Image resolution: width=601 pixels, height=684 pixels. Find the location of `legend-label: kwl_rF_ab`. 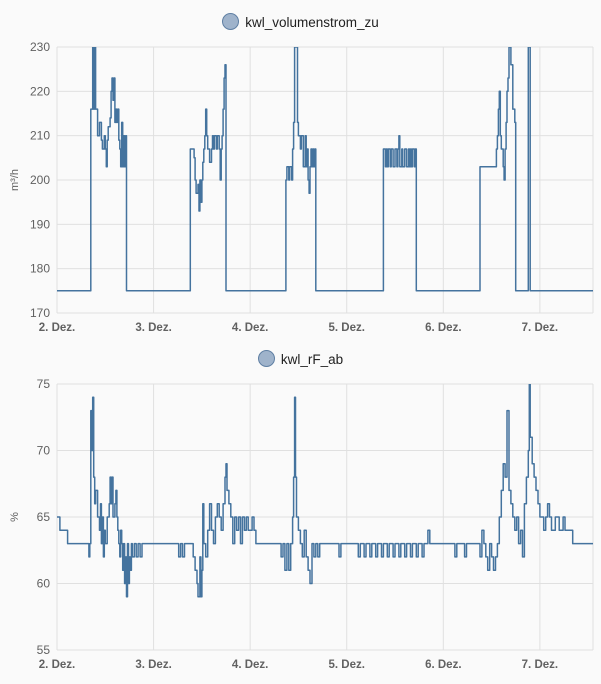

legend-label: kwl_rF_ab is located at coordinates (312, 359).